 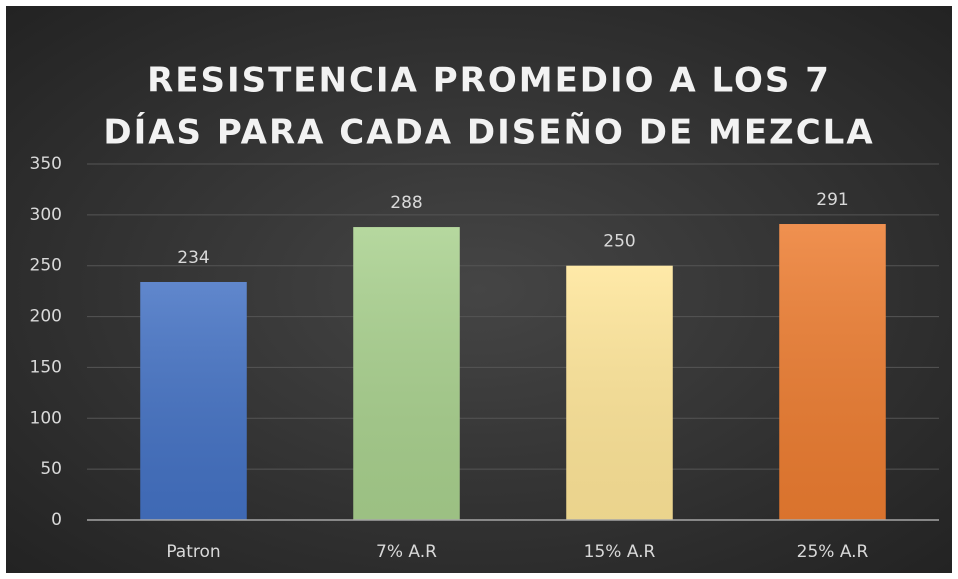 What do you see at coordinates (46, 164) in the screenshot?
I see `y-tick-label: 350` at bounding box center [46, 164].